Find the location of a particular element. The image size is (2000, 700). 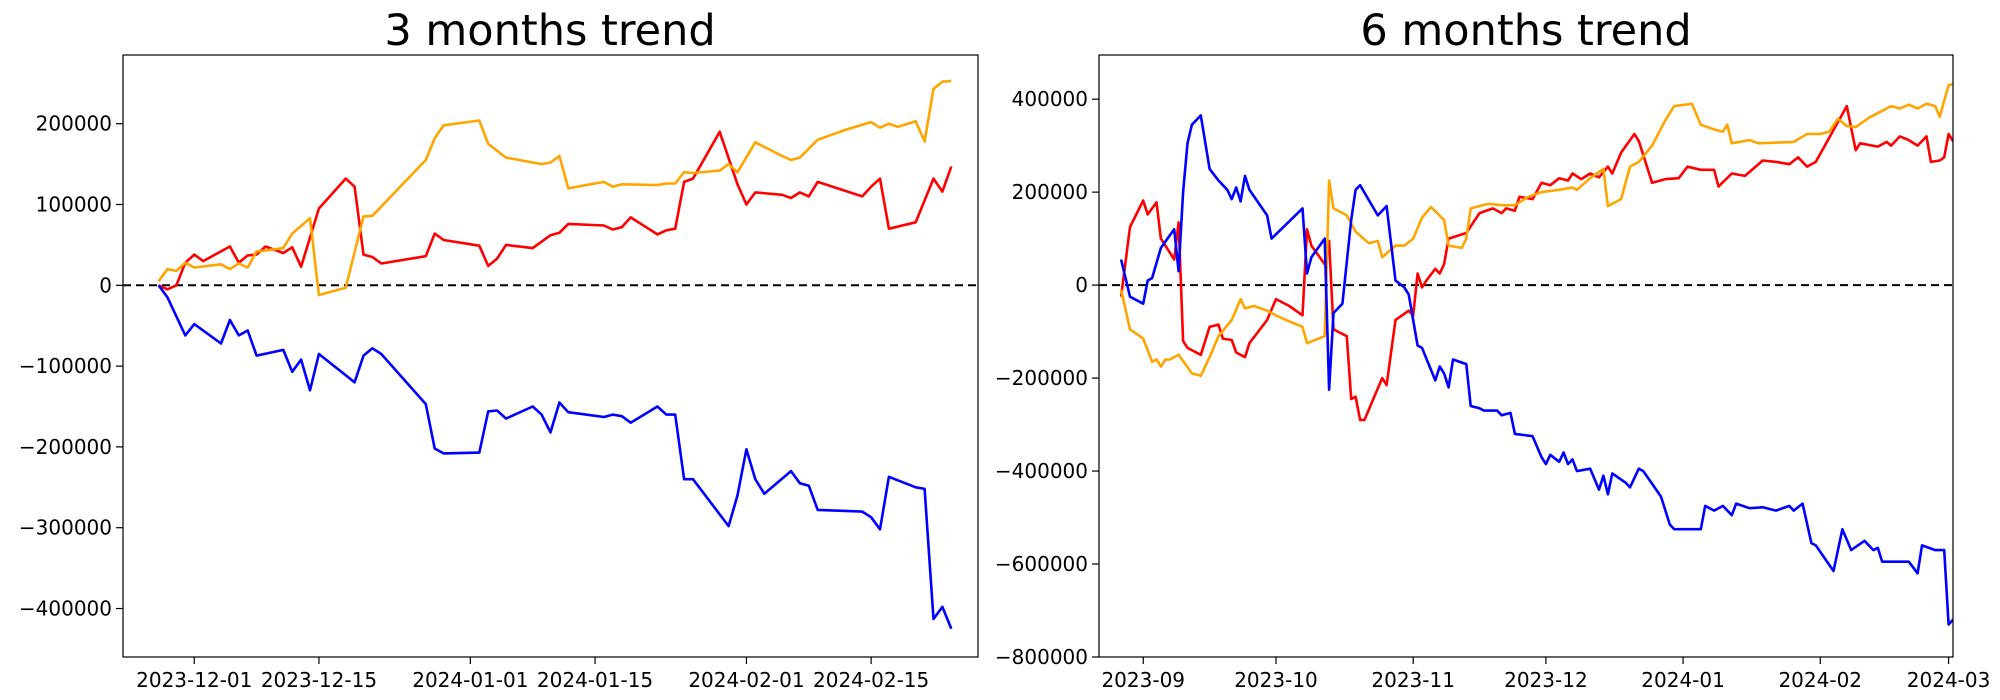

y-tick-label: −100000 is located at coordinates (65, 366).